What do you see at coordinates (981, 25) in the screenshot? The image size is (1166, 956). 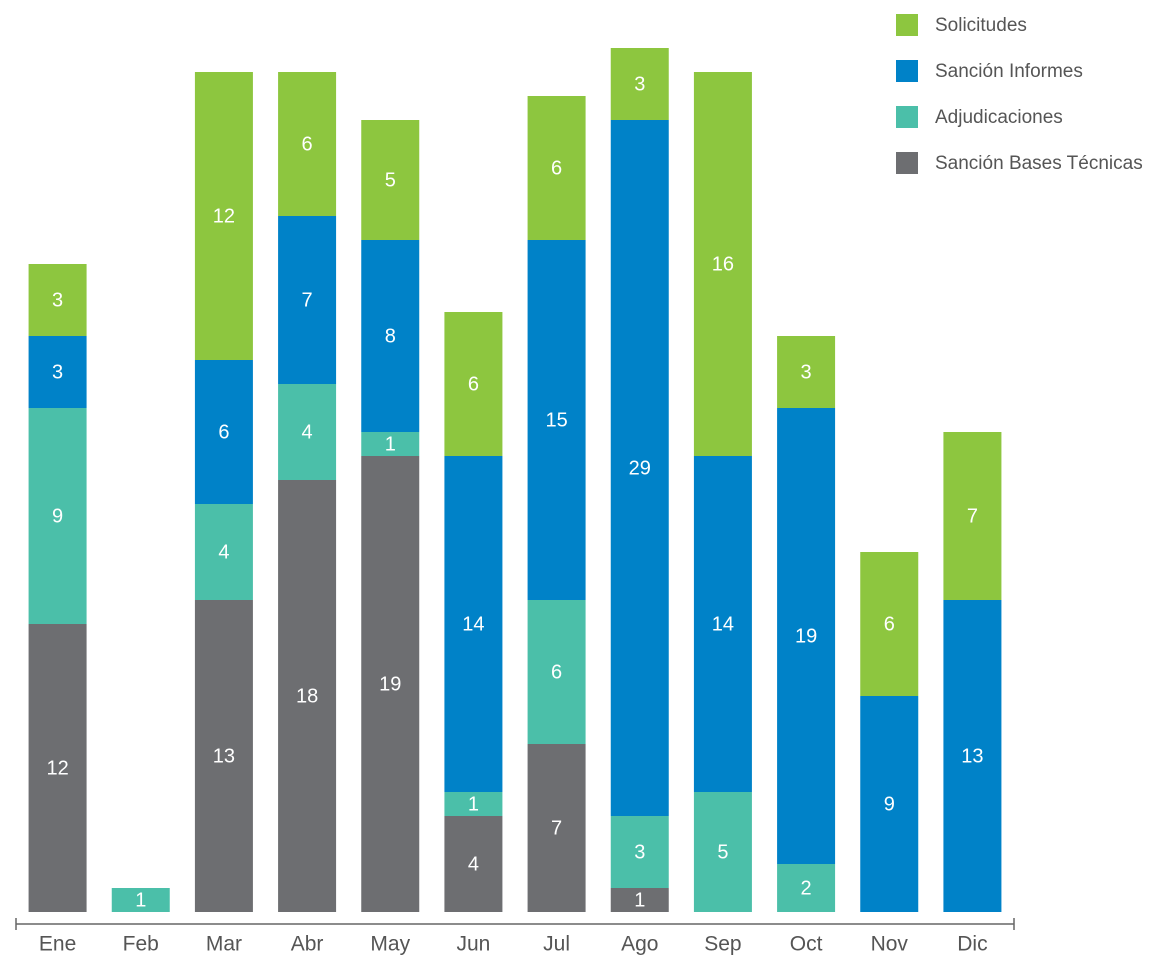 I see `legend-label: Solicitudes` at bounding box center [981, 25].